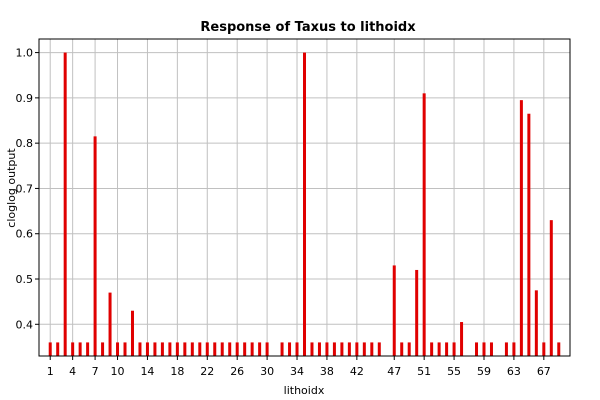 This screenshot has width=600, height=400. What do you see at coordinates (11, 188) in the screenshot?
I see `y-axis-label: cloglog output` at bounding box center [11, 188].